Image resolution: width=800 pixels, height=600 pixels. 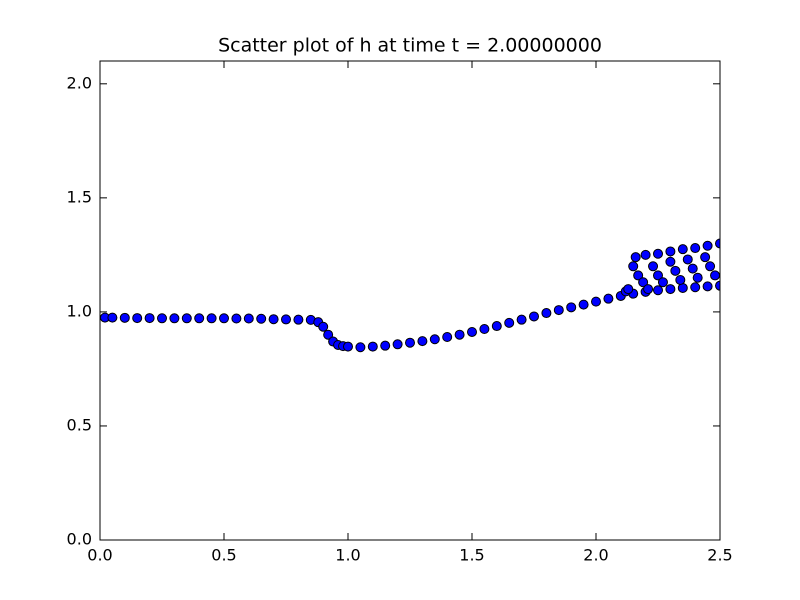 What do you see at coordinates (79, 539) in the screenshot?
I see `y-tick-label: 0.0` at bounding box center [79, 539].